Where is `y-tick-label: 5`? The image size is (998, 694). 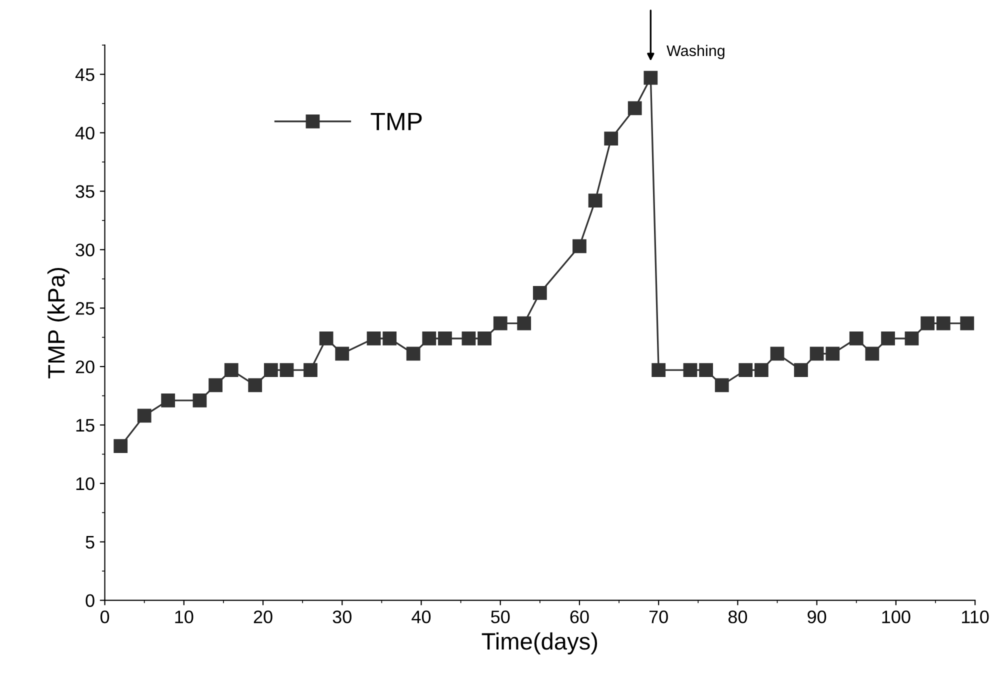
y-tick-label: 5 is located at coordinates (90, 542).